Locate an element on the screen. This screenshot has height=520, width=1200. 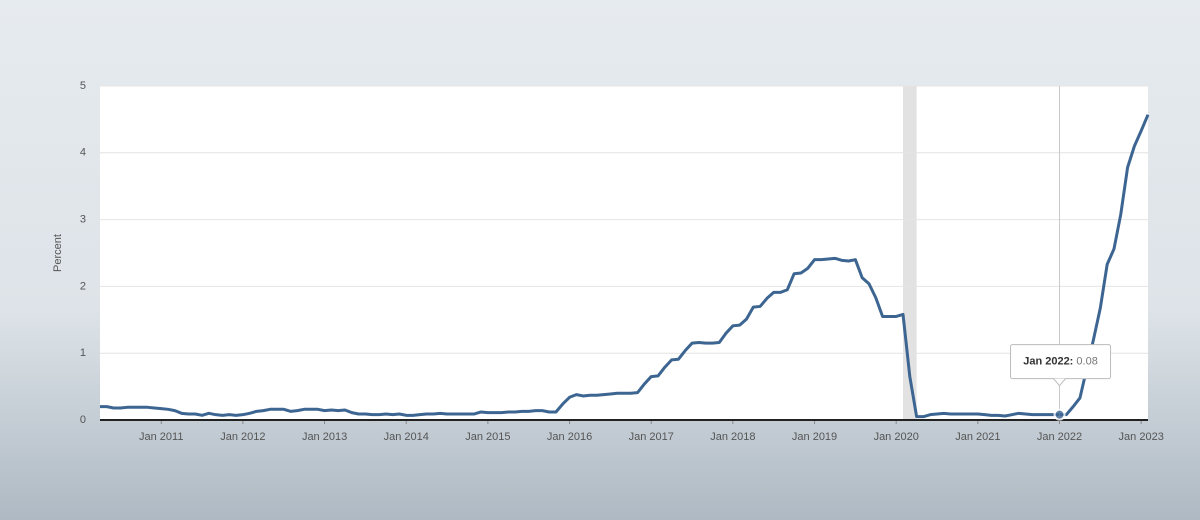
y-tick-label: 4 is located at coordinates (83, 153).